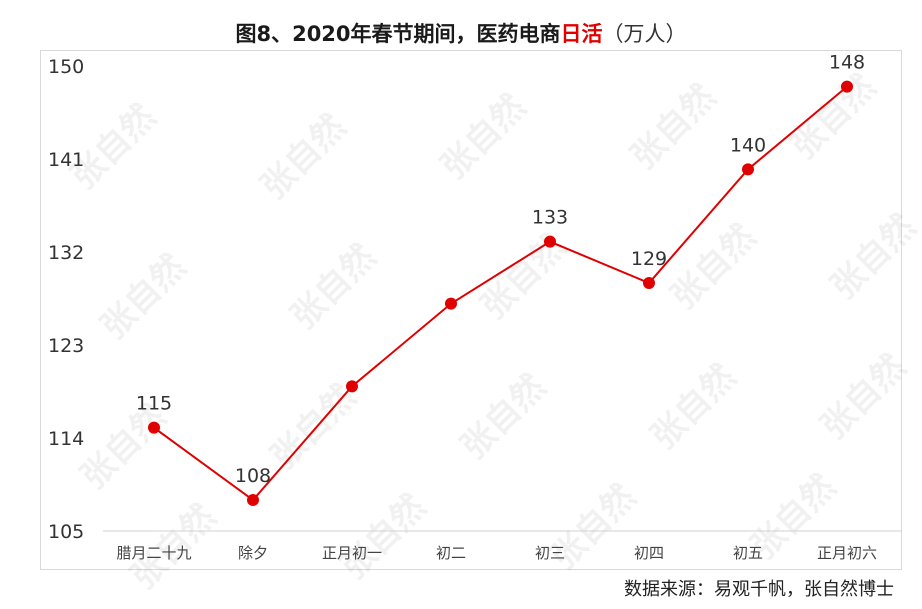  Describe the element at coordinates (649, 259) in the screenshot. I see `data-label: 129` at that location.